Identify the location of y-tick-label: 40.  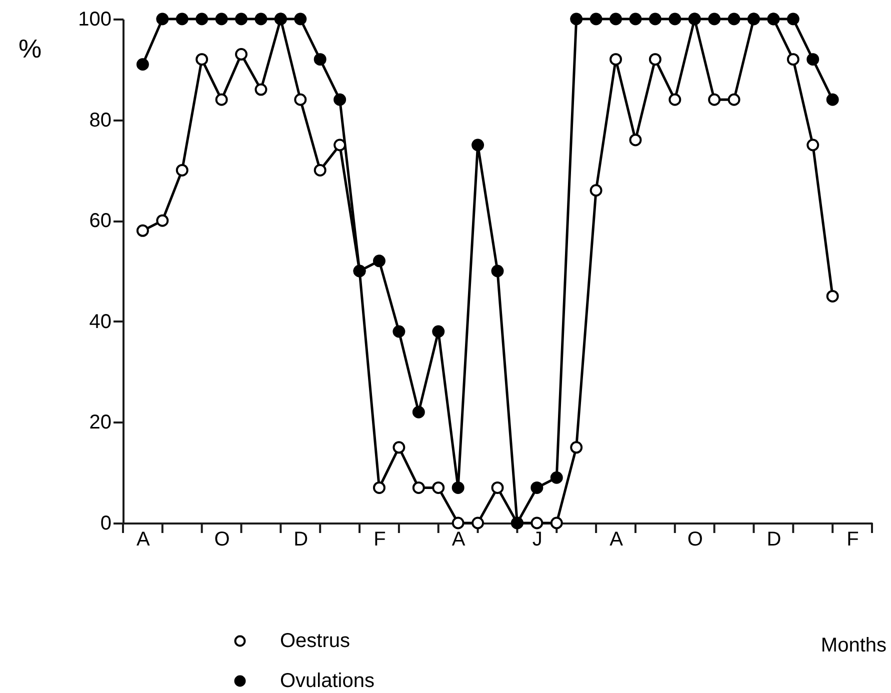
(100, 321).